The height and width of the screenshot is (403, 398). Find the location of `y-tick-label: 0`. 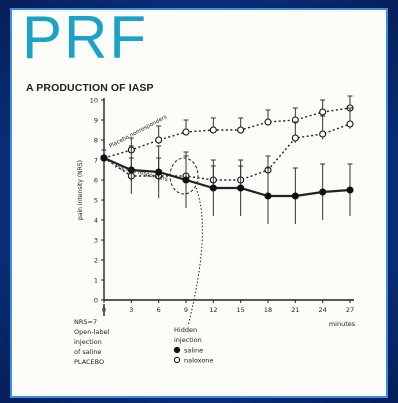

y-tick-label: 0 is located at coordinates (96, 301).